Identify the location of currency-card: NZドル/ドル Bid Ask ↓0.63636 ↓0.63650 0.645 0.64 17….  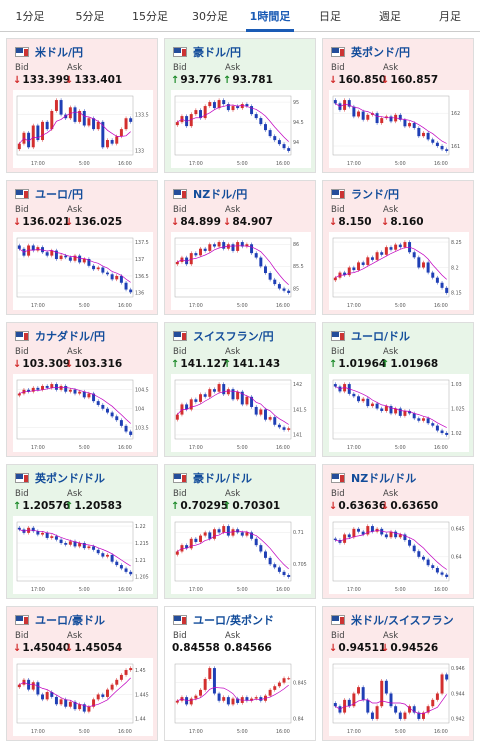
(398, 531).